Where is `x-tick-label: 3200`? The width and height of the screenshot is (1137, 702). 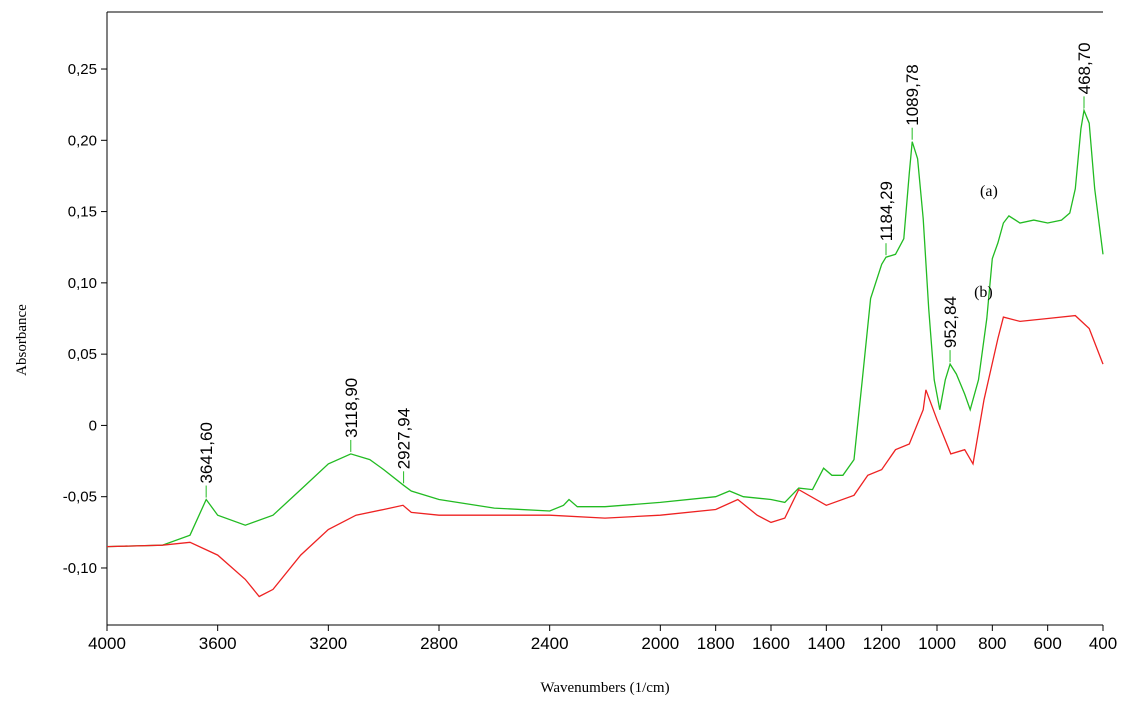
x-tick-label: 3200 is located at coordinates (328, 643).